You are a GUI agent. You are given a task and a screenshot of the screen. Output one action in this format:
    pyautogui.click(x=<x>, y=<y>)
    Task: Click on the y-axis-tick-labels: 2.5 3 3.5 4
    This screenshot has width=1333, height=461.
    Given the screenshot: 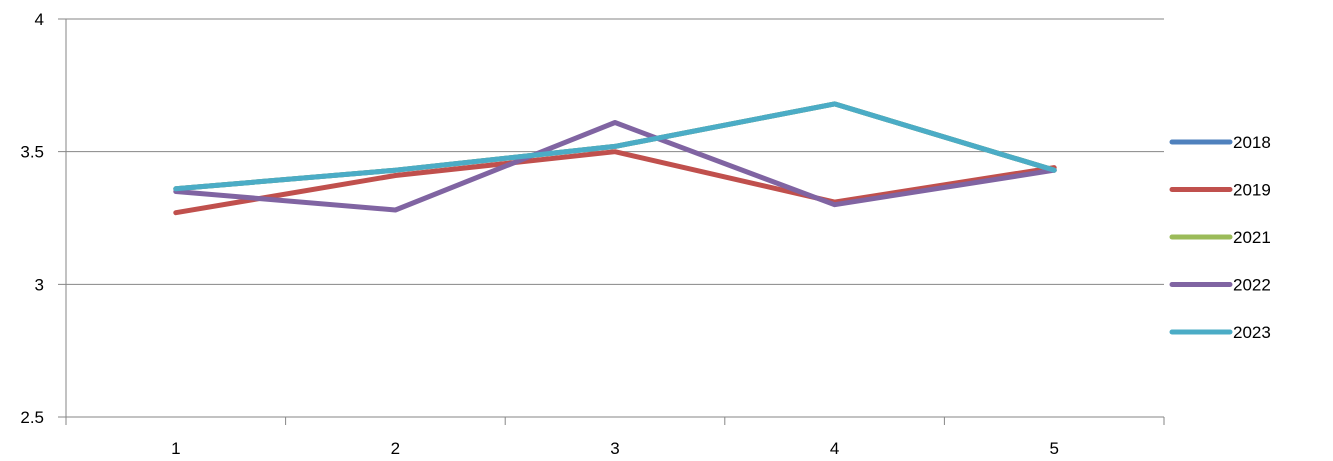 What is the action you would take?
    pyautogui.click(x=32, y=218)
    